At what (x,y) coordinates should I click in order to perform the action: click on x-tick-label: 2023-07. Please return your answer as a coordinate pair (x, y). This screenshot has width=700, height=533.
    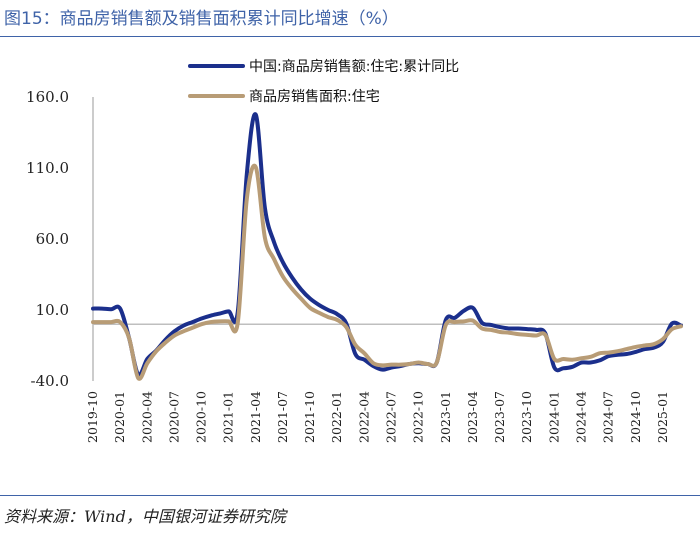
    Looking at the image, I should click on (499, 417).